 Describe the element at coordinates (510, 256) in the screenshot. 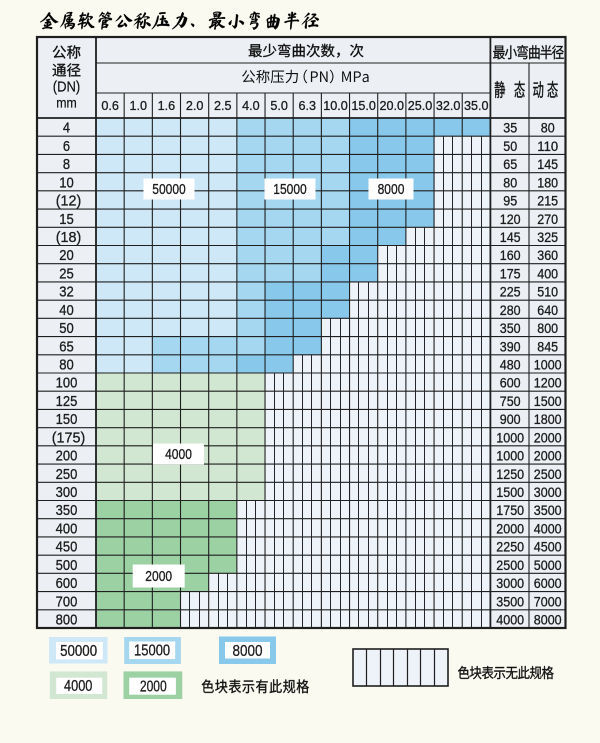

I see `svg-text: 160` at that location.